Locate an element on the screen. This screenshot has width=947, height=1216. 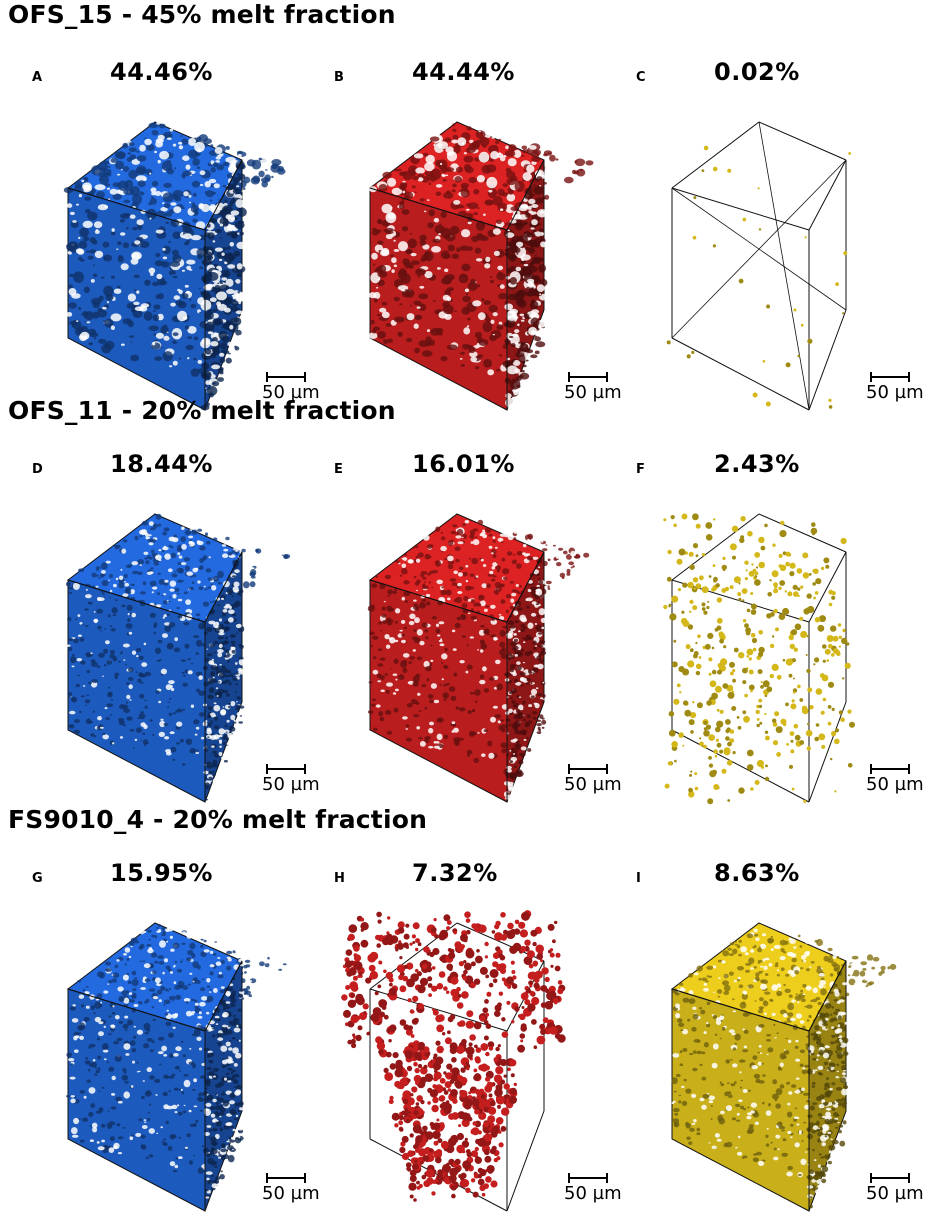
panel-h: H 7.32% 50 µm is located at coordinates (462, 1038).